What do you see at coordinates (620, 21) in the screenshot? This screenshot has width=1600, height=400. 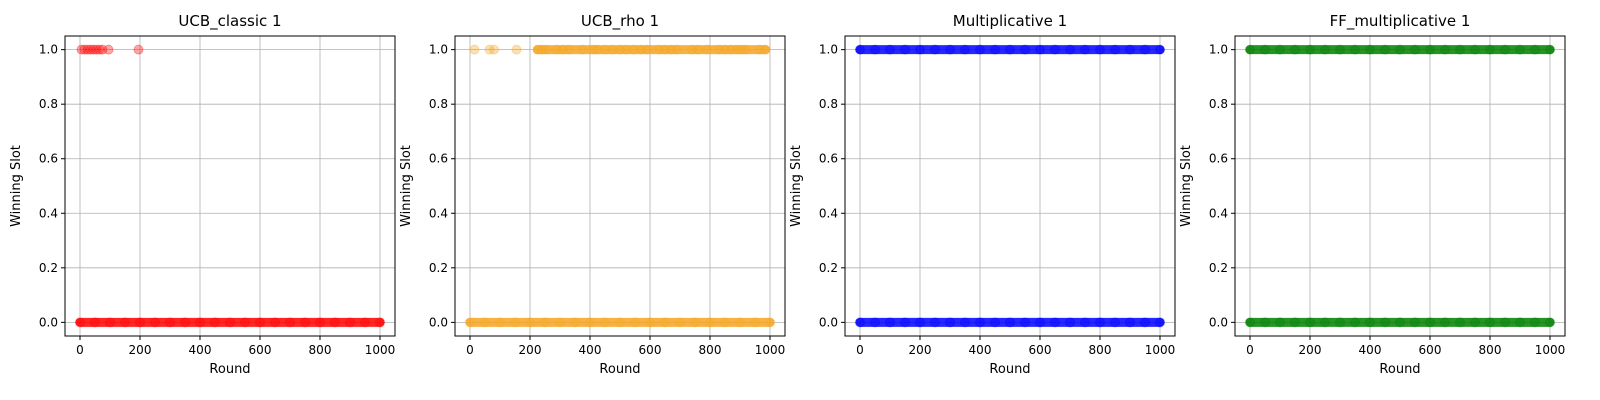 I see `chart-title: UCB_rho 1` at bounding box center [620, 21].